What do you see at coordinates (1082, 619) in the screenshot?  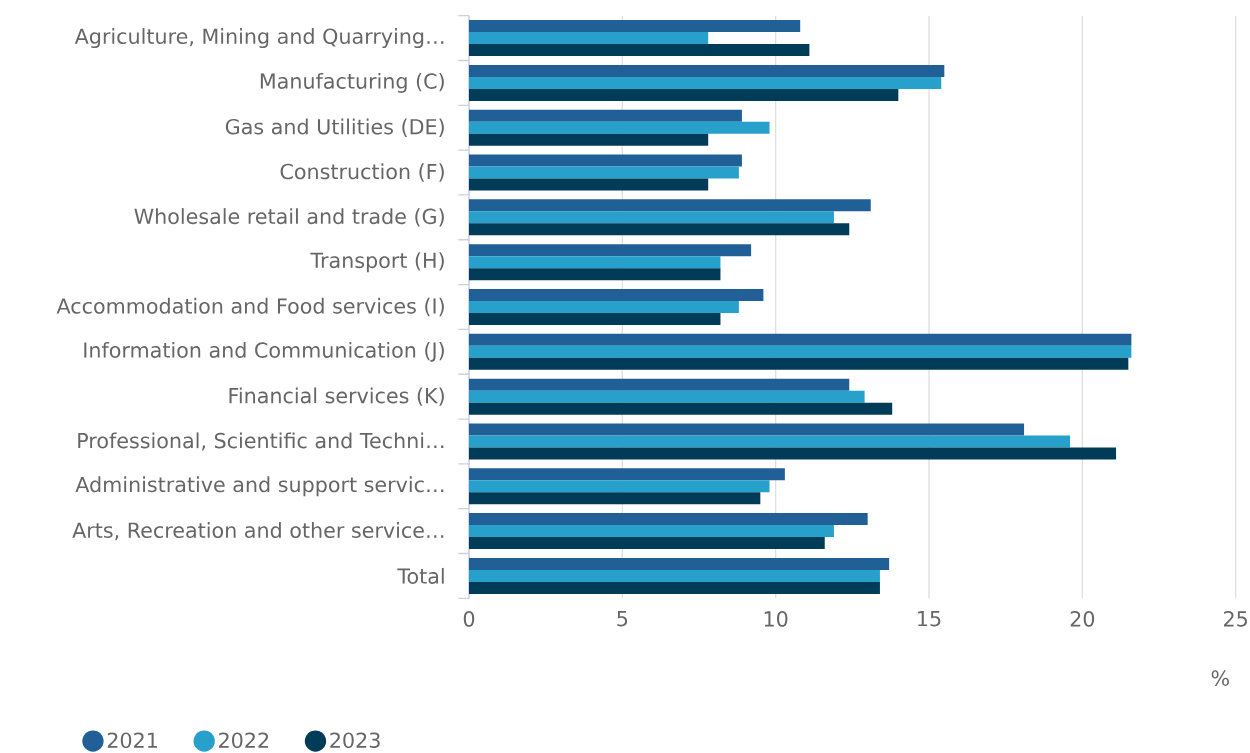 I see `x-tick-label: 20` at bounding box center [1082, 619].